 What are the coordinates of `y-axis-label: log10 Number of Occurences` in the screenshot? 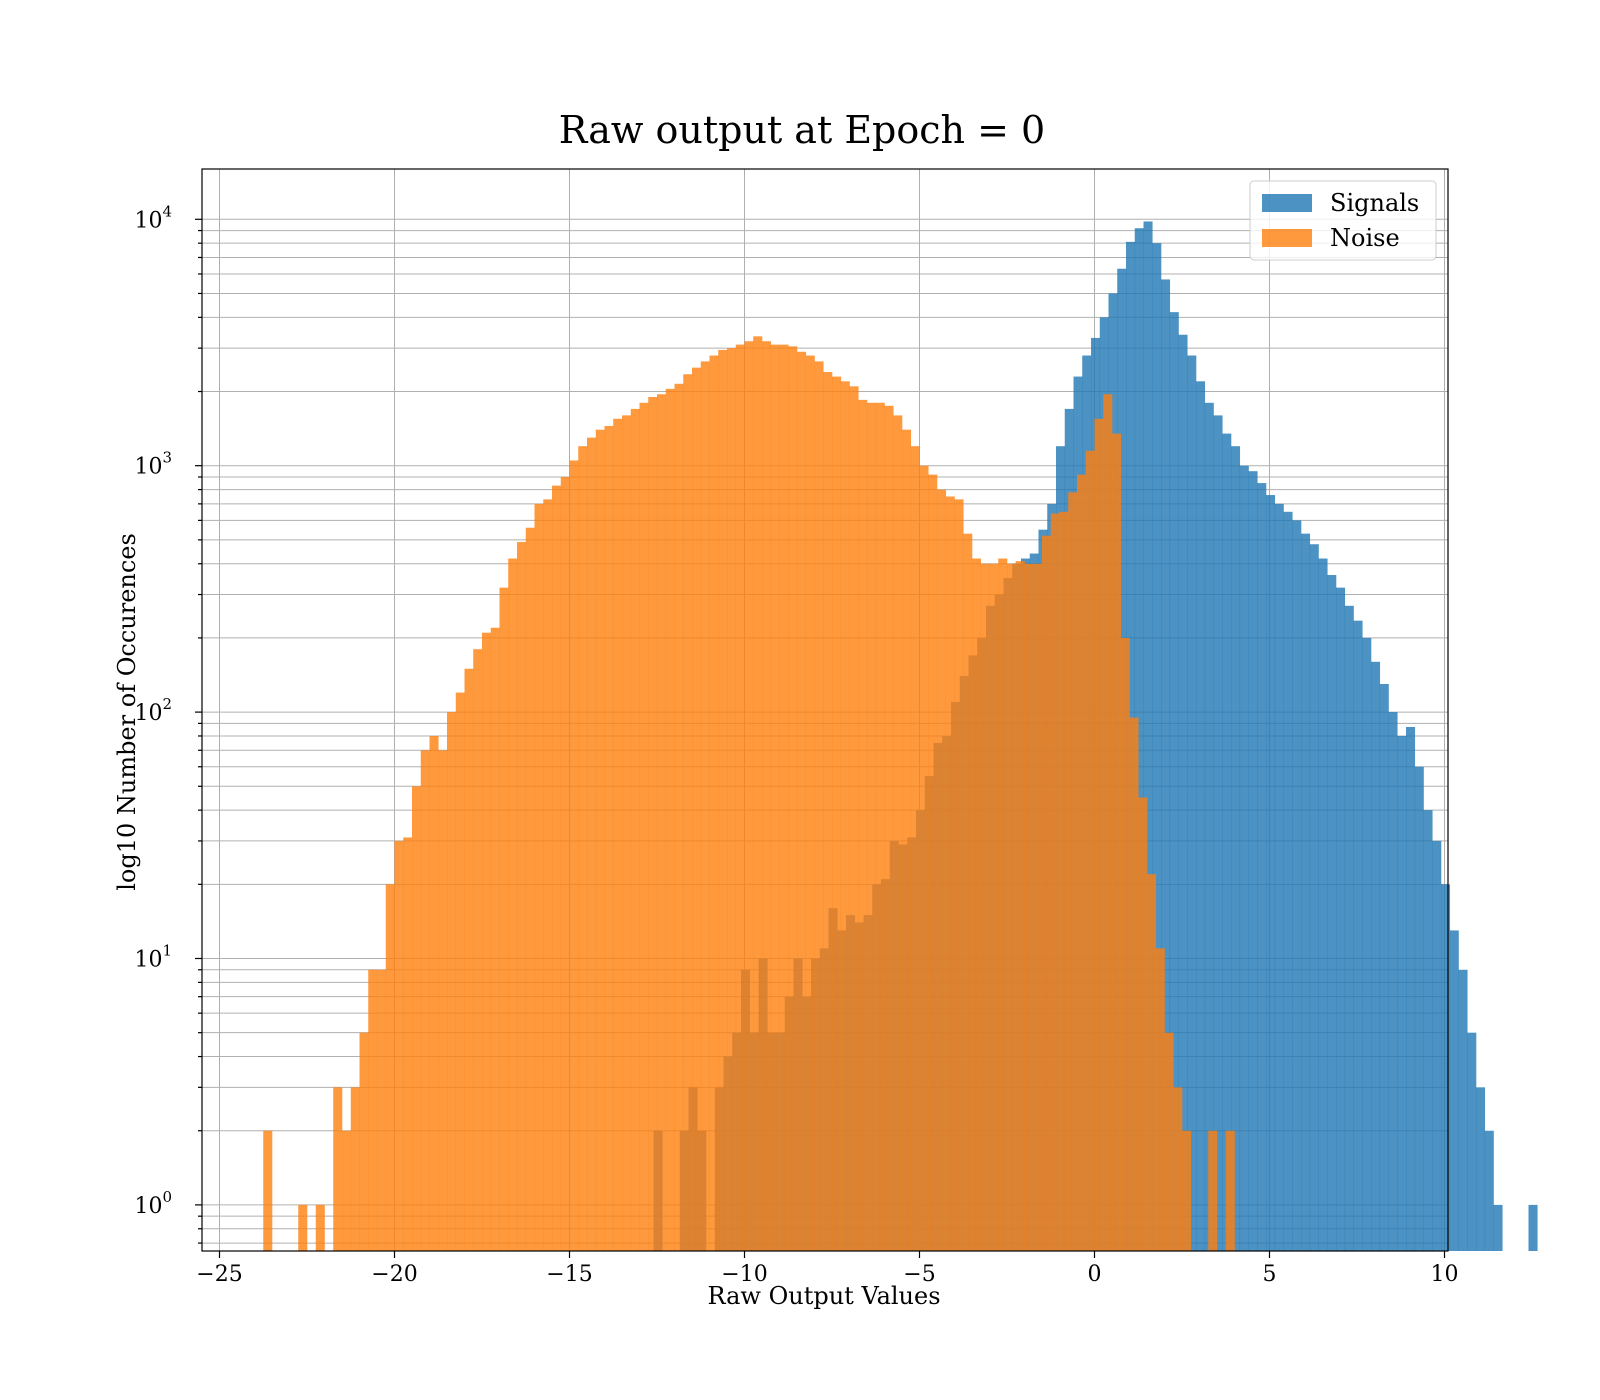 It's located at (127, 712).